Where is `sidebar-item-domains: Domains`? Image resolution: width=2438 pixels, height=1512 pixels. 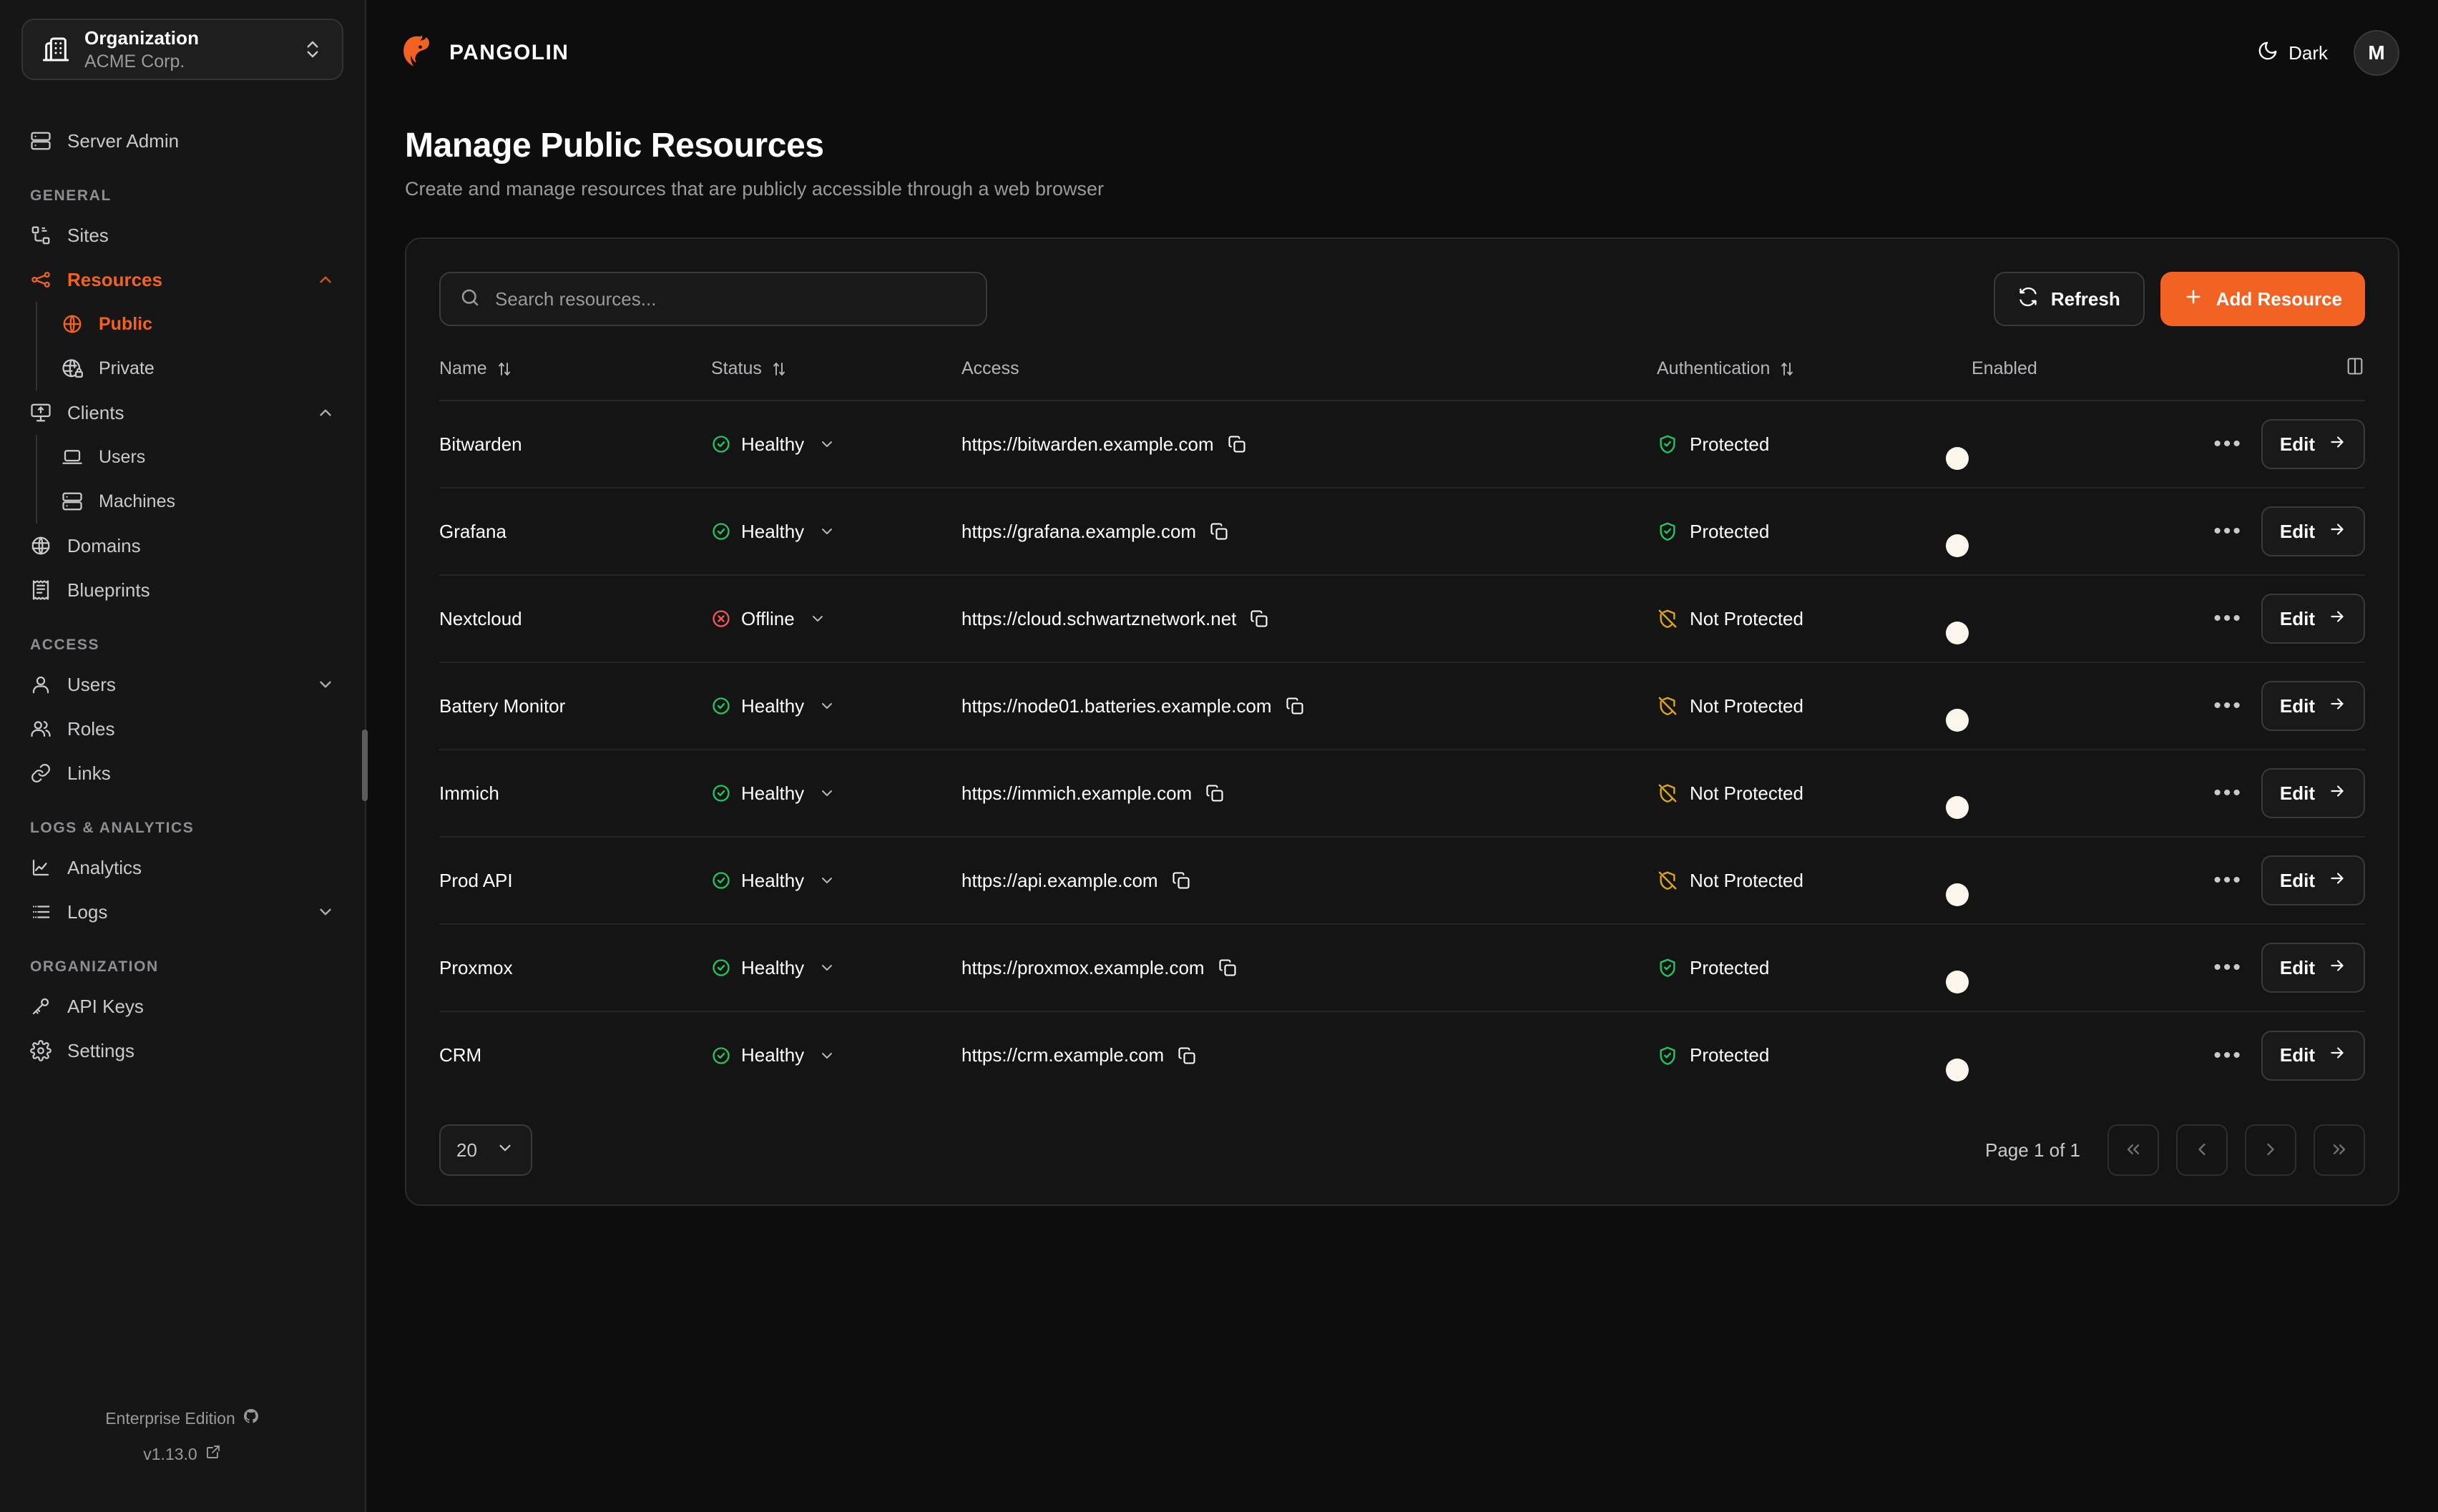
sidebar-item-domains: Domains is located at coordinates (182, 546).